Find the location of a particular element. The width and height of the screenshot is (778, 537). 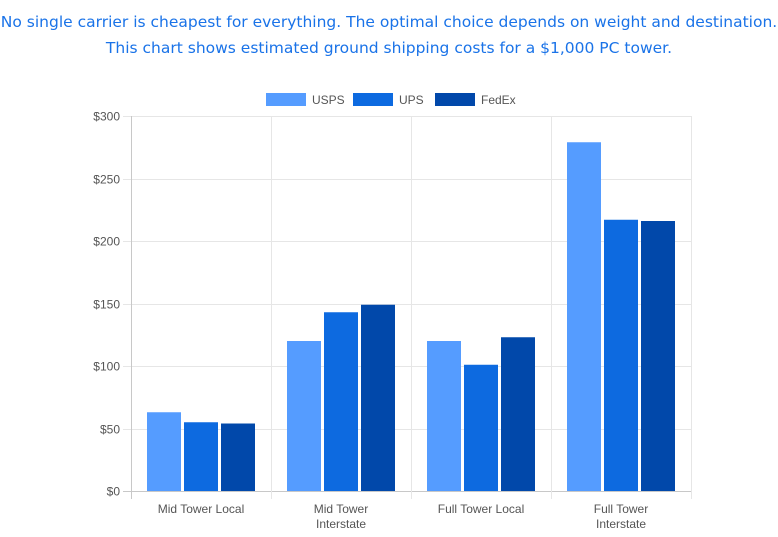

legend-swatch-usps is located at coordinates (286, 99).